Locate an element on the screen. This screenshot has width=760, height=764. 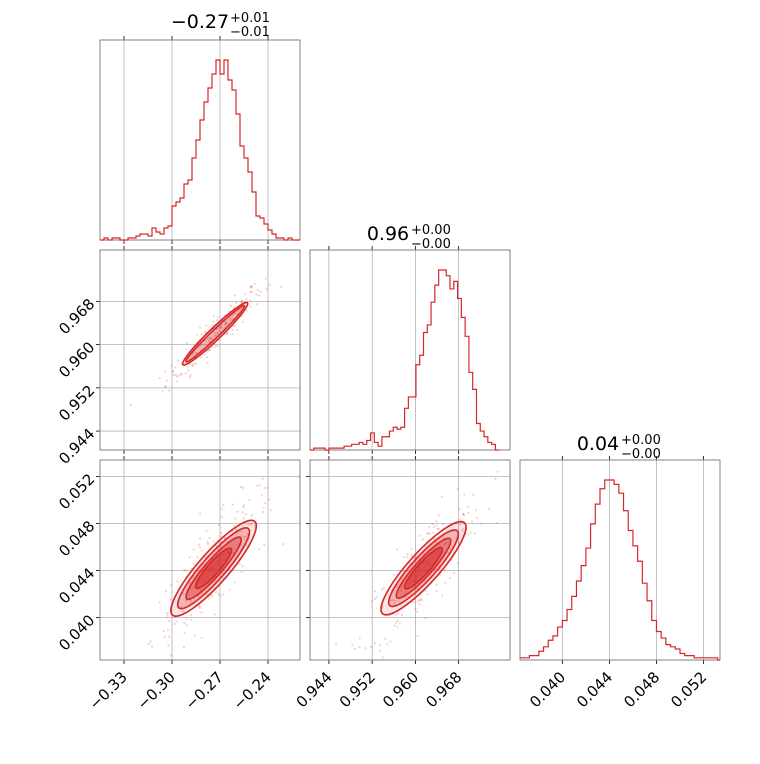
title-param-2: 0.04 is located at coordinates (598, 444).